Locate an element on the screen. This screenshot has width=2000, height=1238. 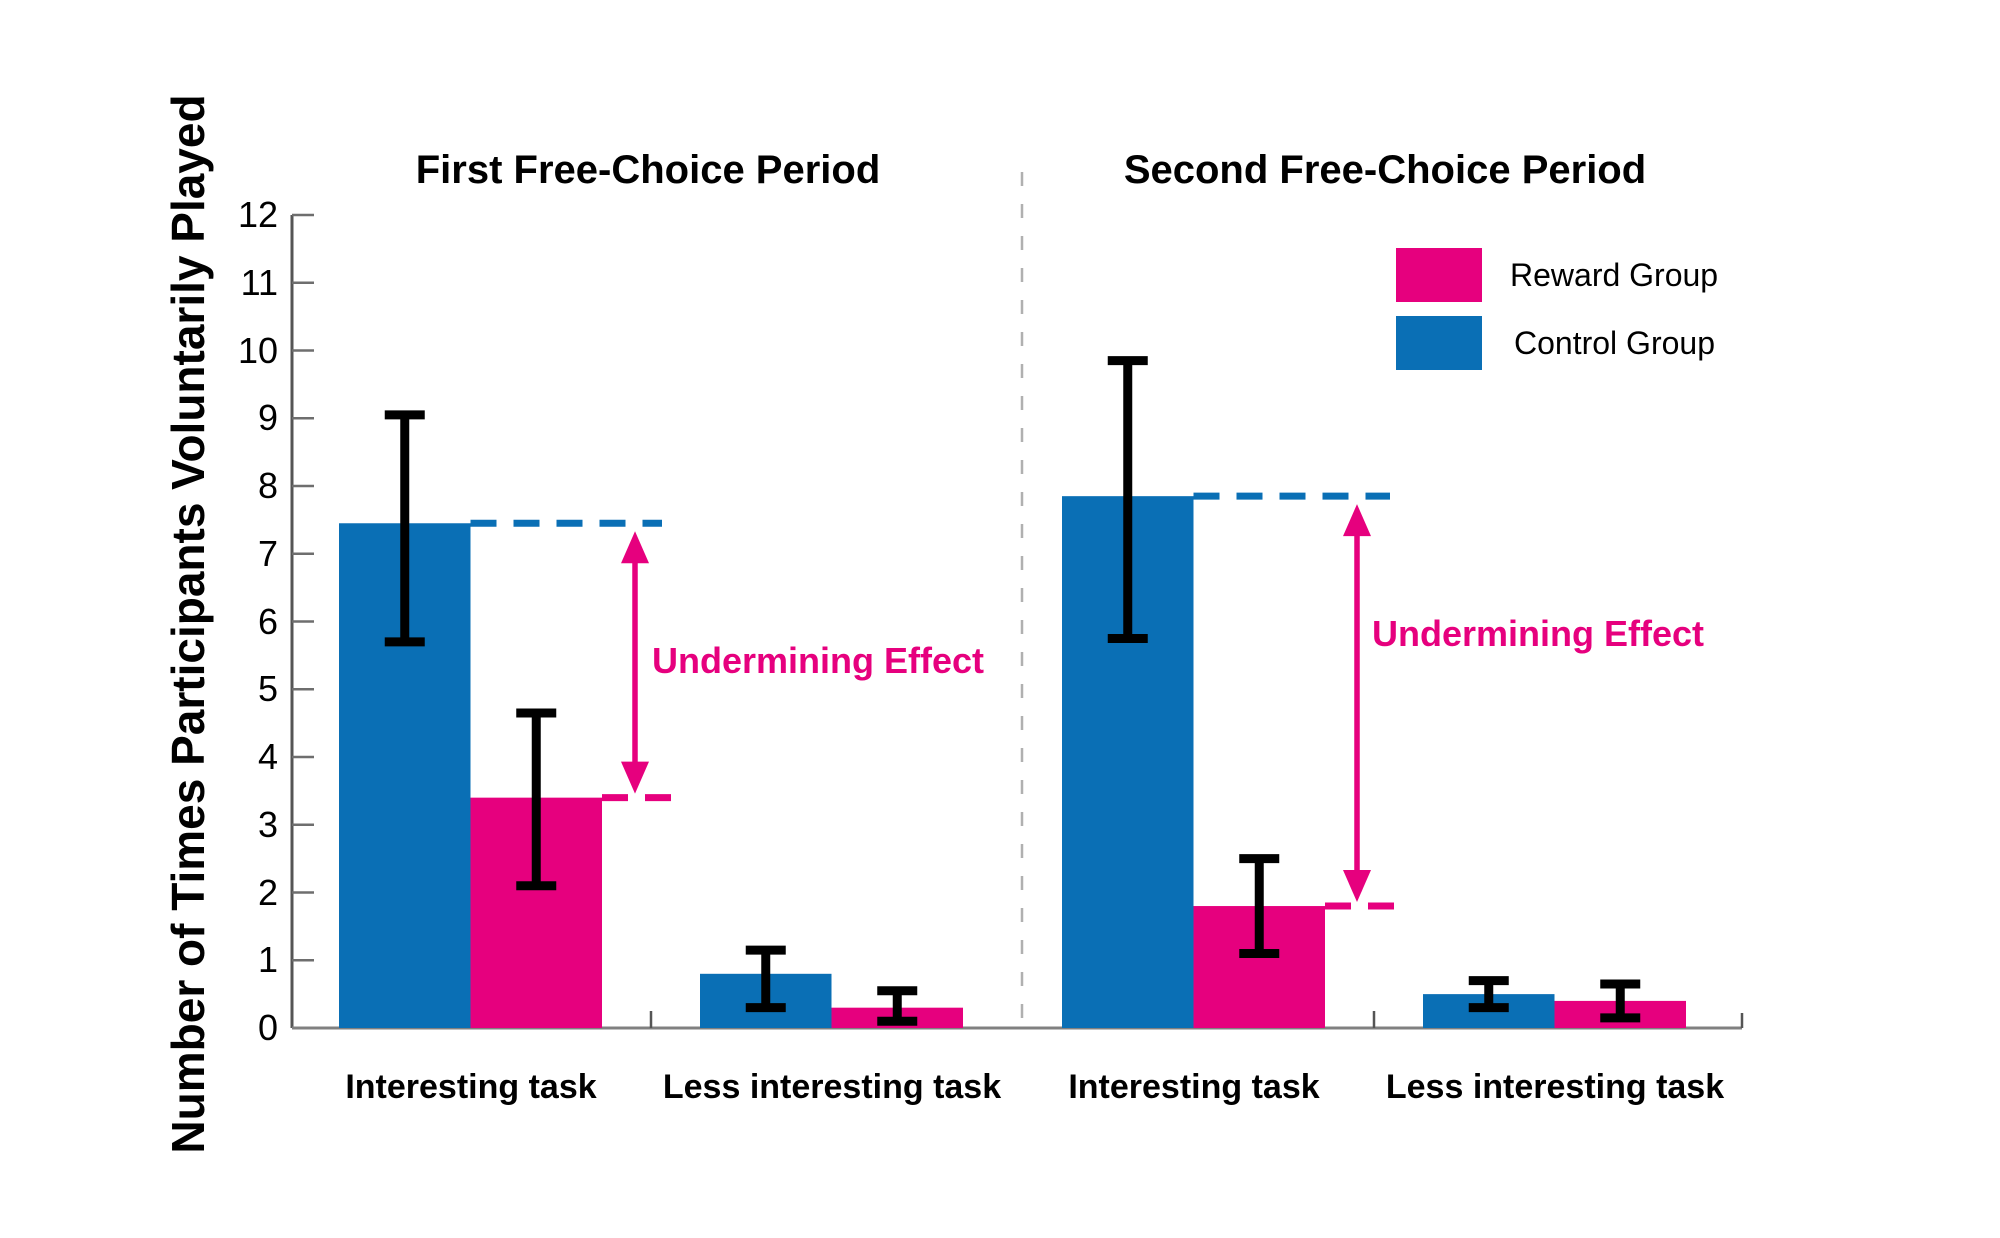
legend-swatch-control is located at coordinates (1439, 343).